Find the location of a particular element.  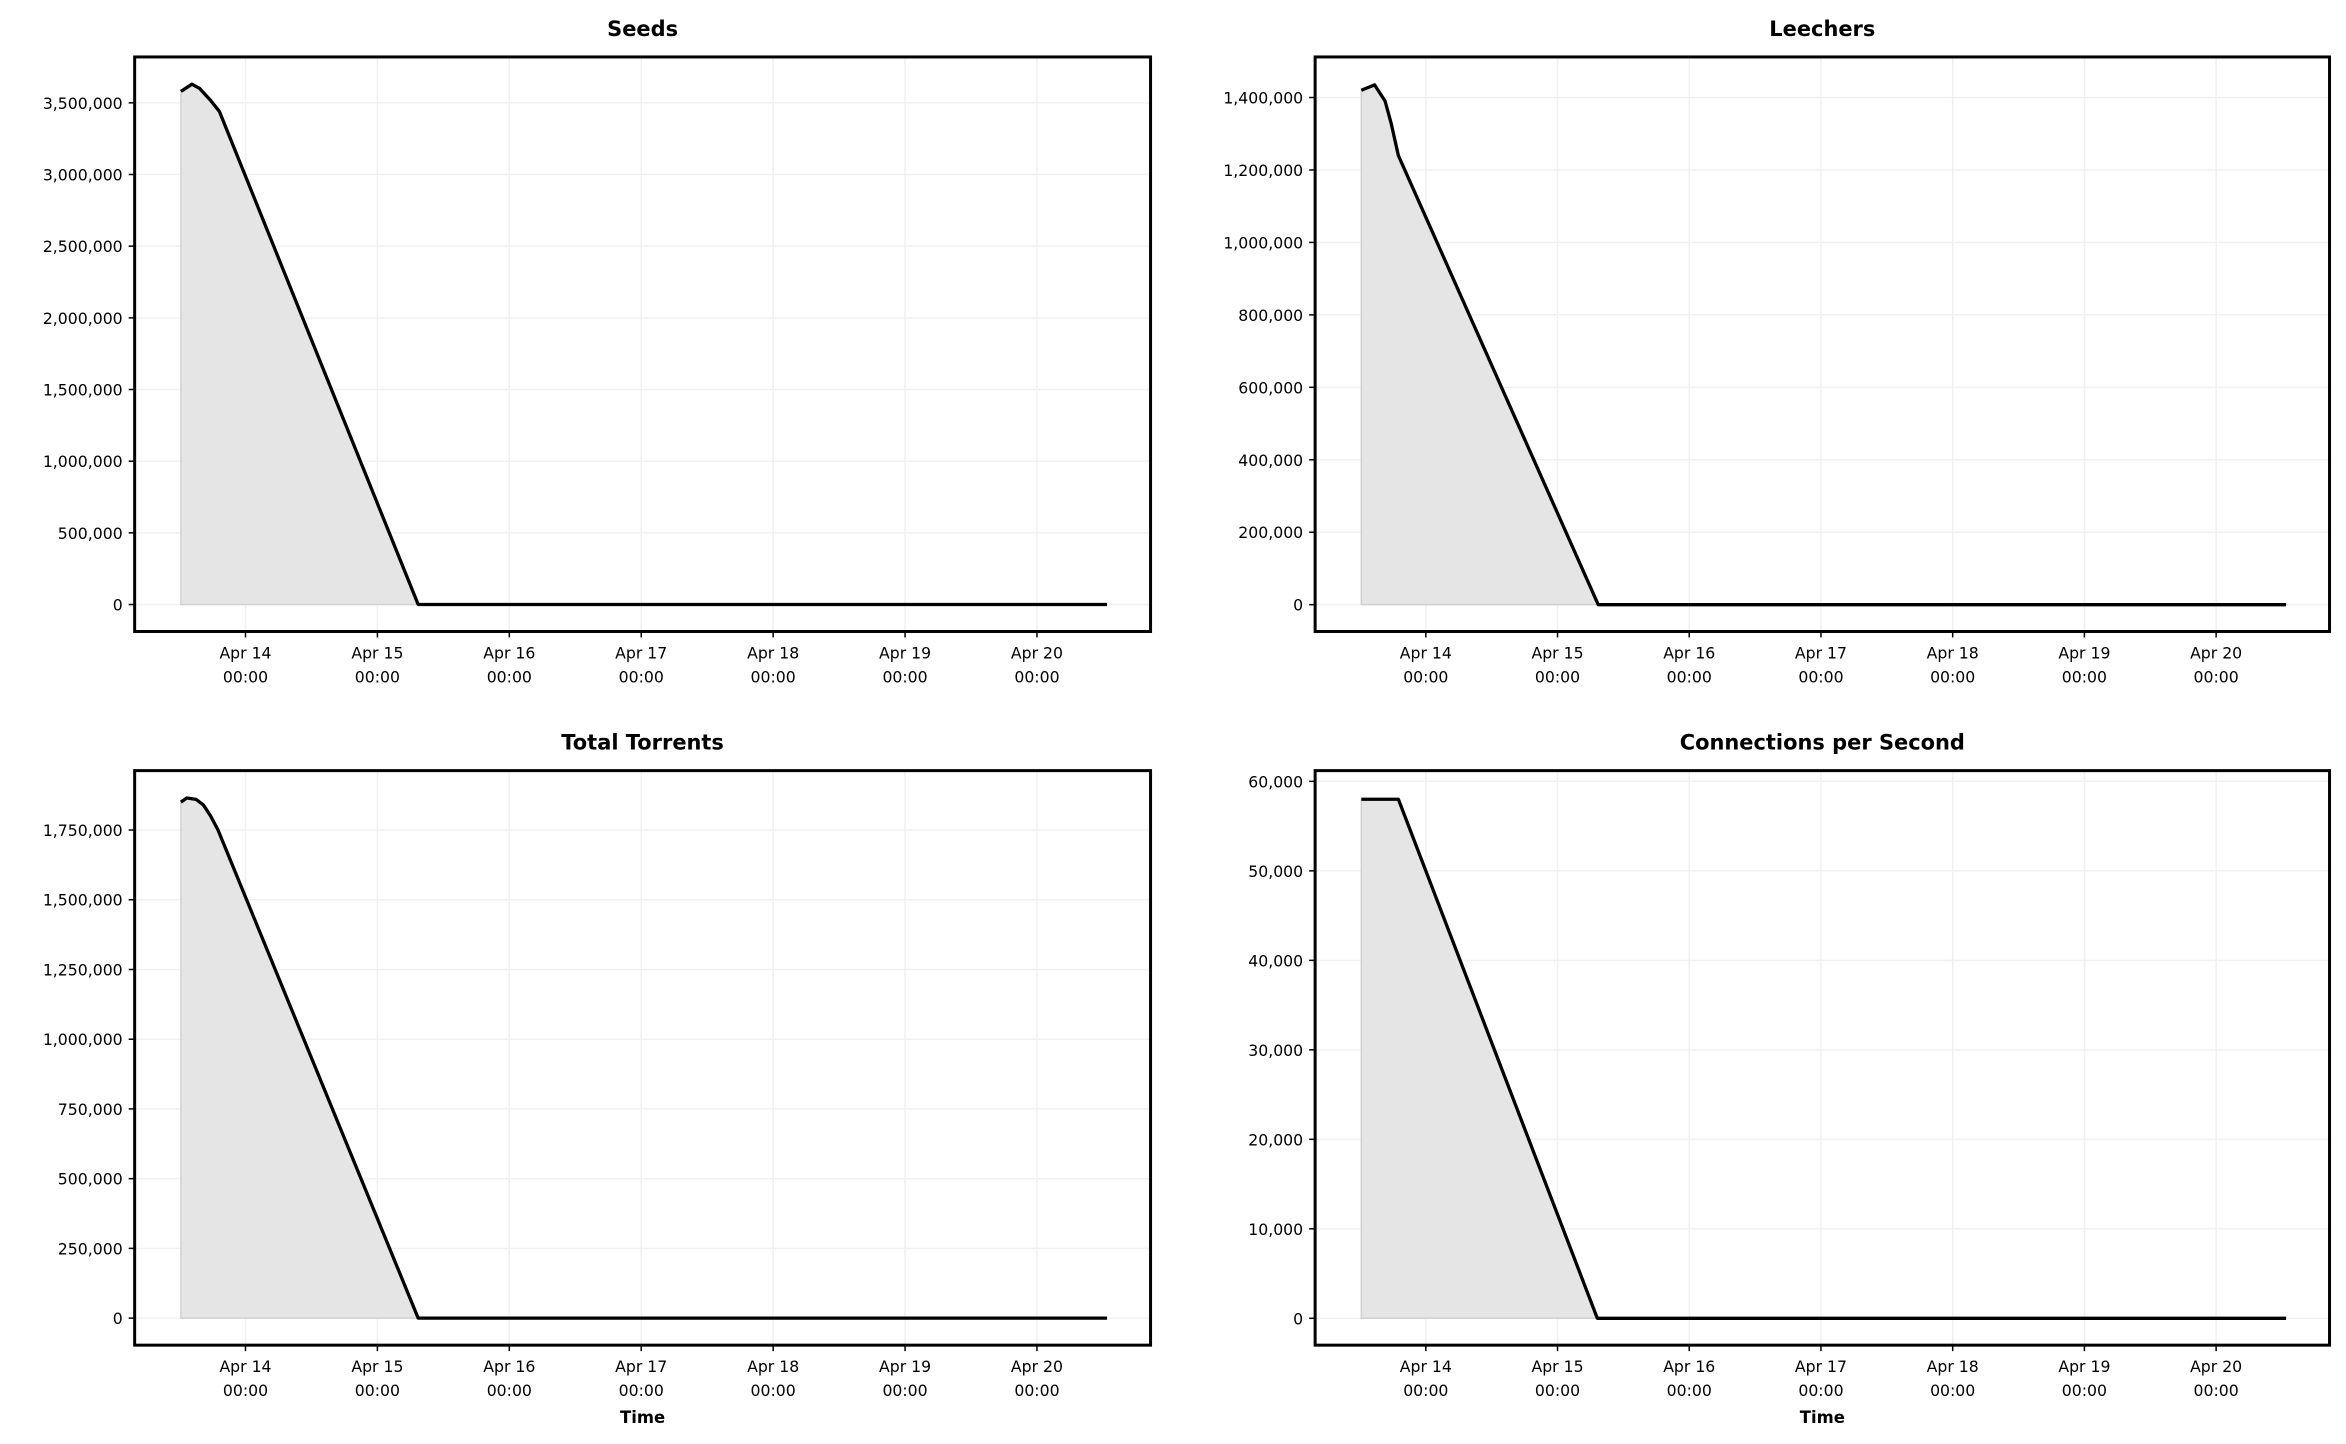

y-tick-label: 60,000 is located at coordinates (1275, 781).